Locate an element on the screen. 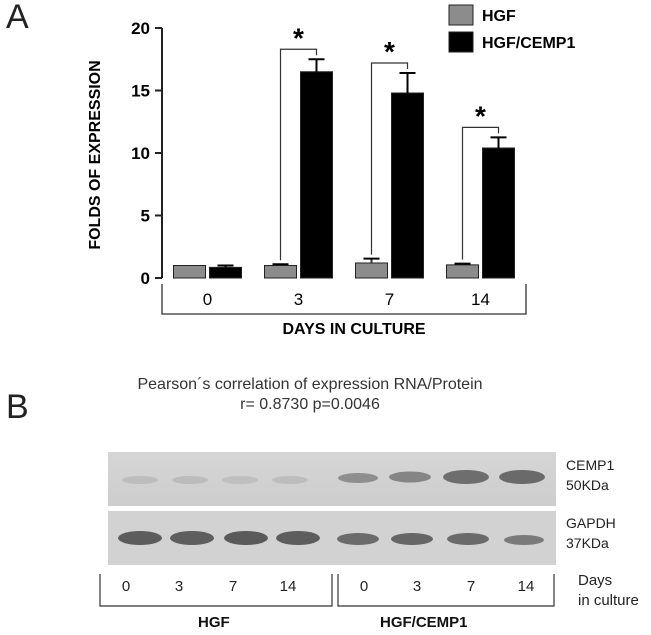 The height and width of the screenshot is (635, 651). y-tick-label: 15 is located at coordinates (140, 91).